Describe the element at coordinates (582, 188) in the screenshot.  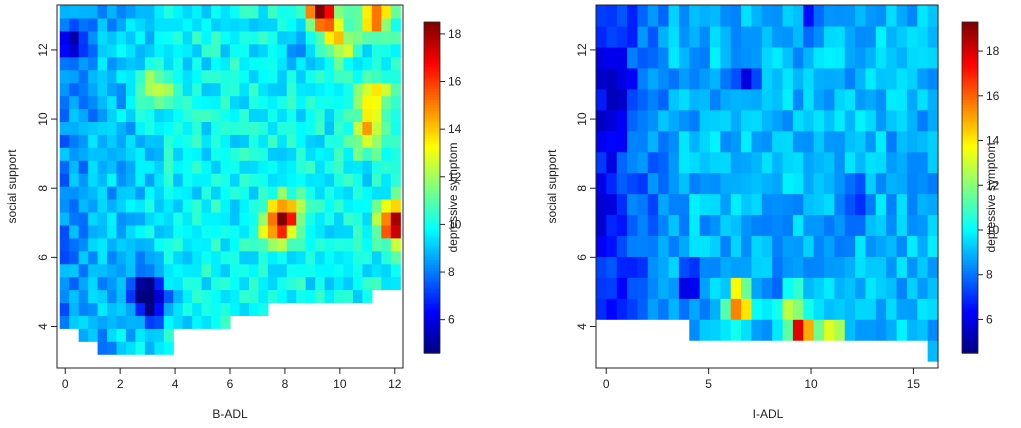
I see `y-tick-label: 8` at that location.